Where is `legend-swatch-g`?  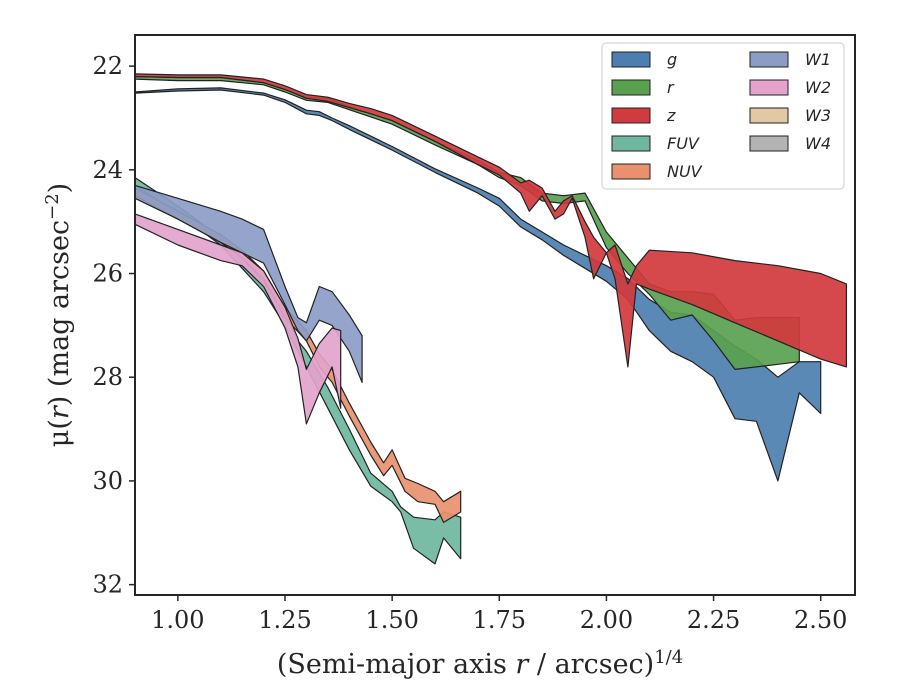
legend-swatch-g is located at coordinates (631, 59).